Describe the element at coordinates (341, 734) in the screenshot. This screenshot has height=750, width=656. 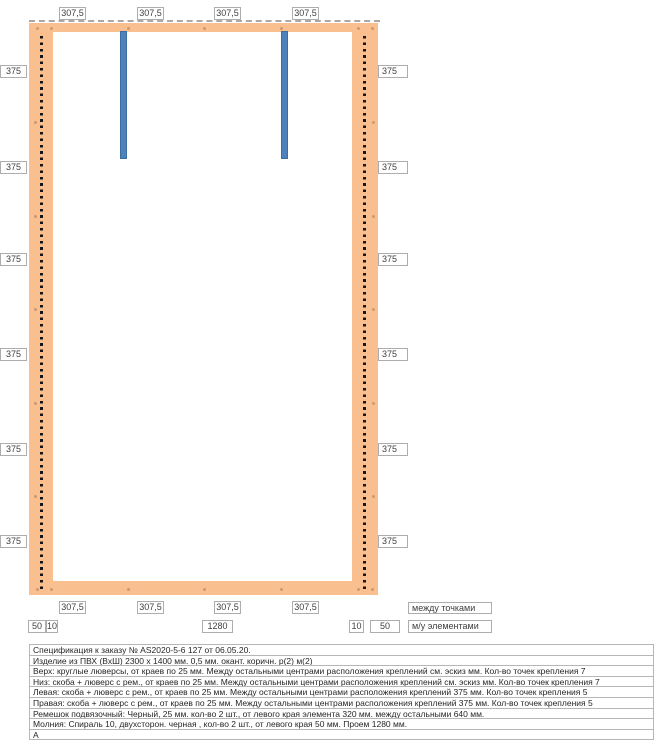
I see `spec-row: А` at that location.